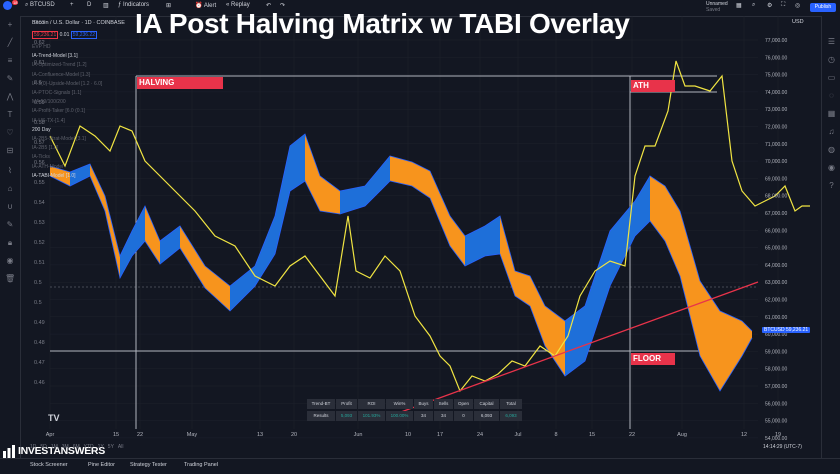 The height and width of the screenshot is (474, 840). I want to click on magnet-icon: ∪, so click(10, 206).